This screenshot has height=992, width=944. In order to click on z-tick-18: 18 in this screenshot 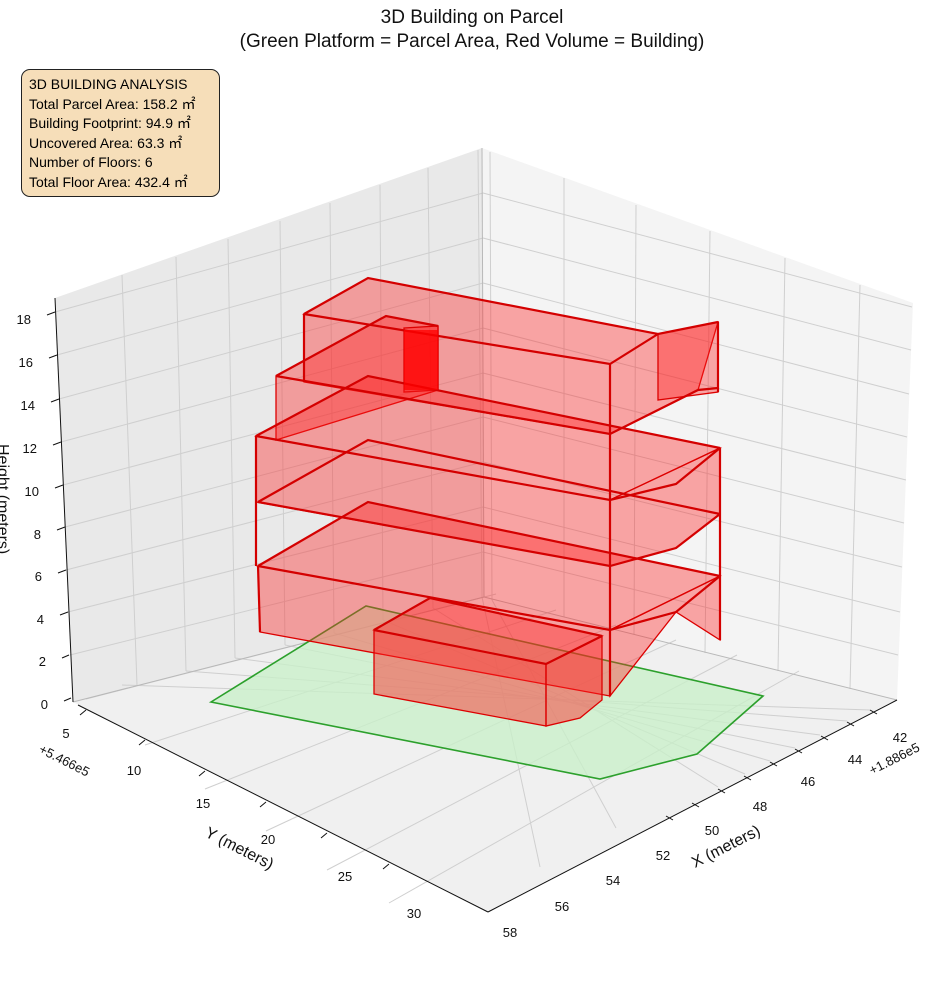, I will do `click(24, 319)`.